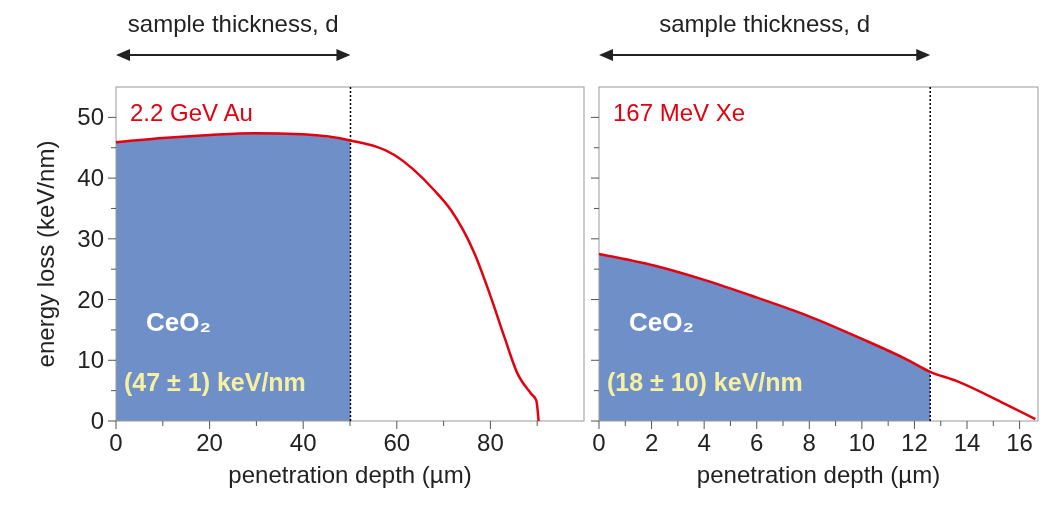 Image resolution: width=1059 pixels, height=509 pixels. I want to click on y-tick-label: 50, so click(90, 117).